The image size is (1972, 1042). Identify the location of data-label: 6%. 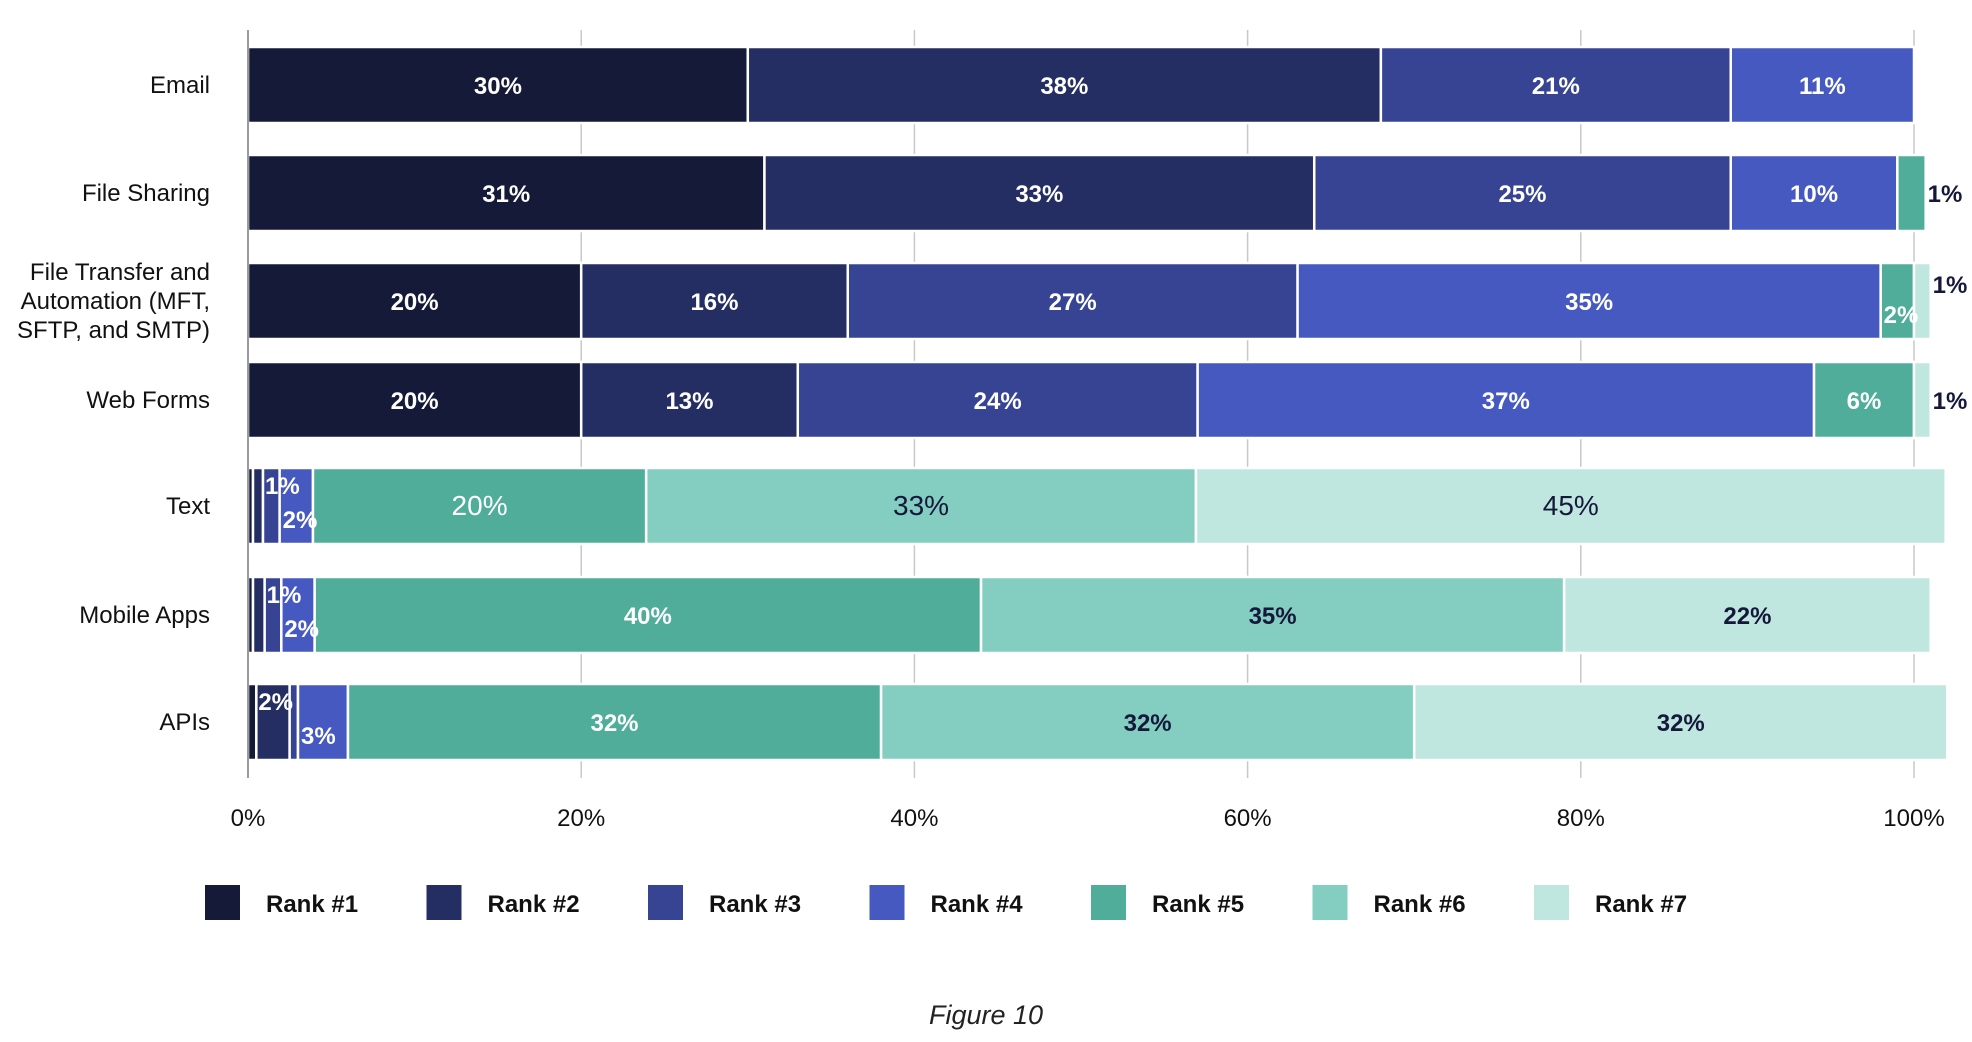
(1864, 401).